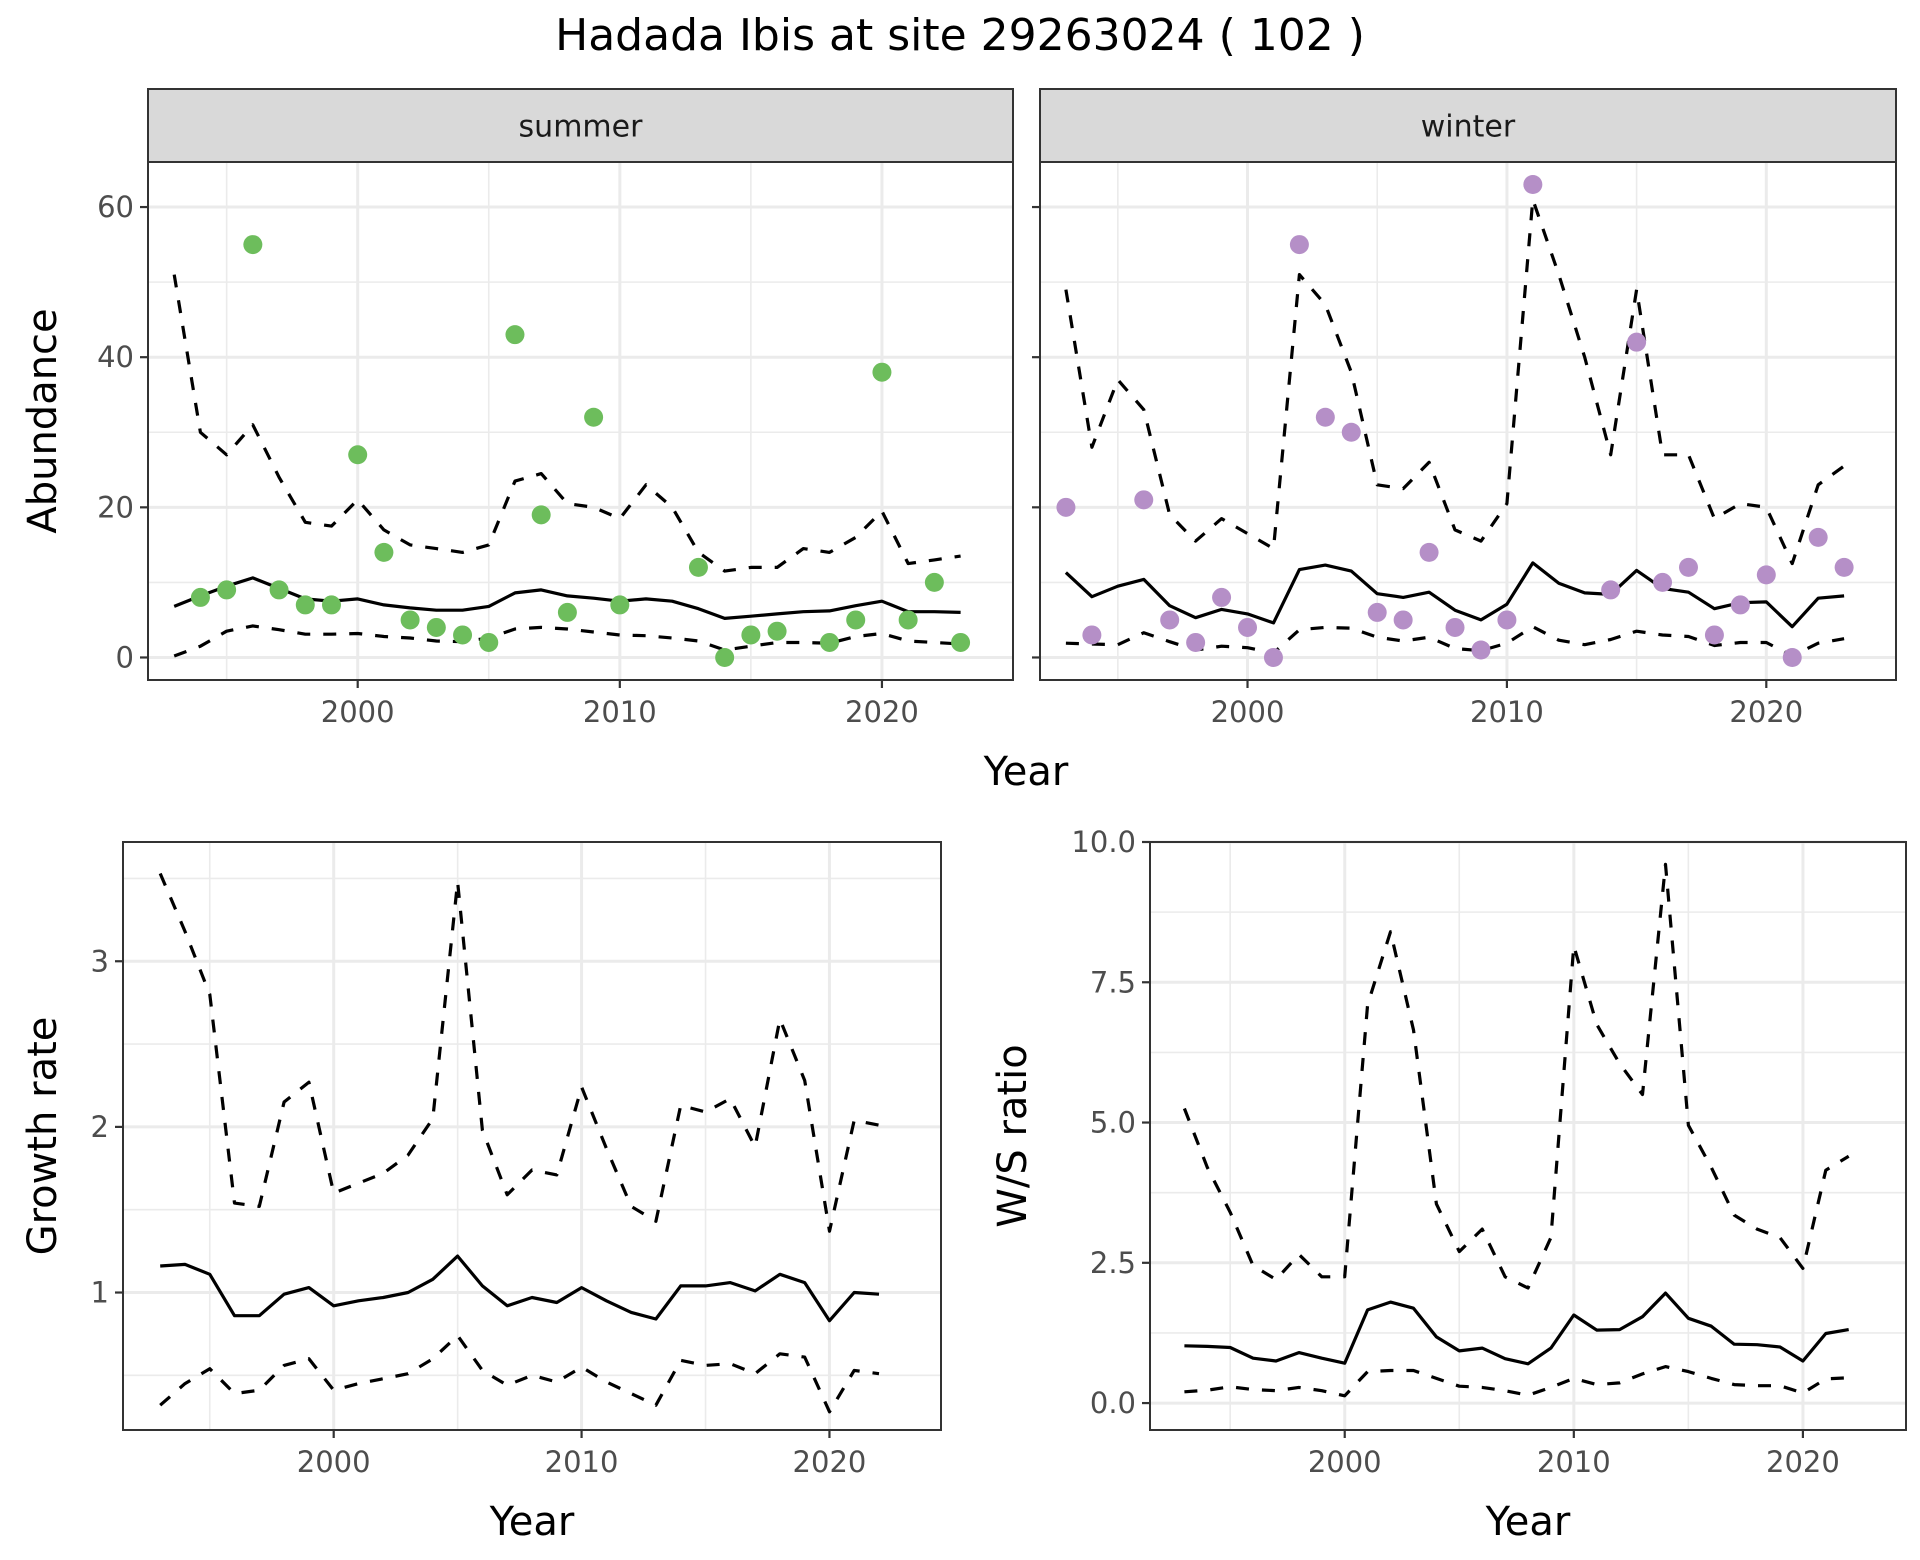  Describe the element at coordinates (43, 420) in the screenshot. I see `y-axis-title-abundance: Abundance` at that location.